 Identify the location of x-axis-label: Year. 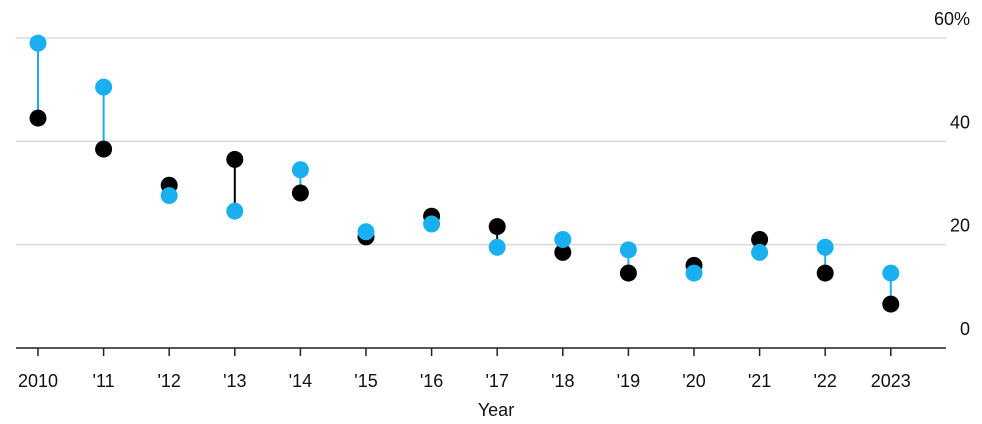
(496, 410).